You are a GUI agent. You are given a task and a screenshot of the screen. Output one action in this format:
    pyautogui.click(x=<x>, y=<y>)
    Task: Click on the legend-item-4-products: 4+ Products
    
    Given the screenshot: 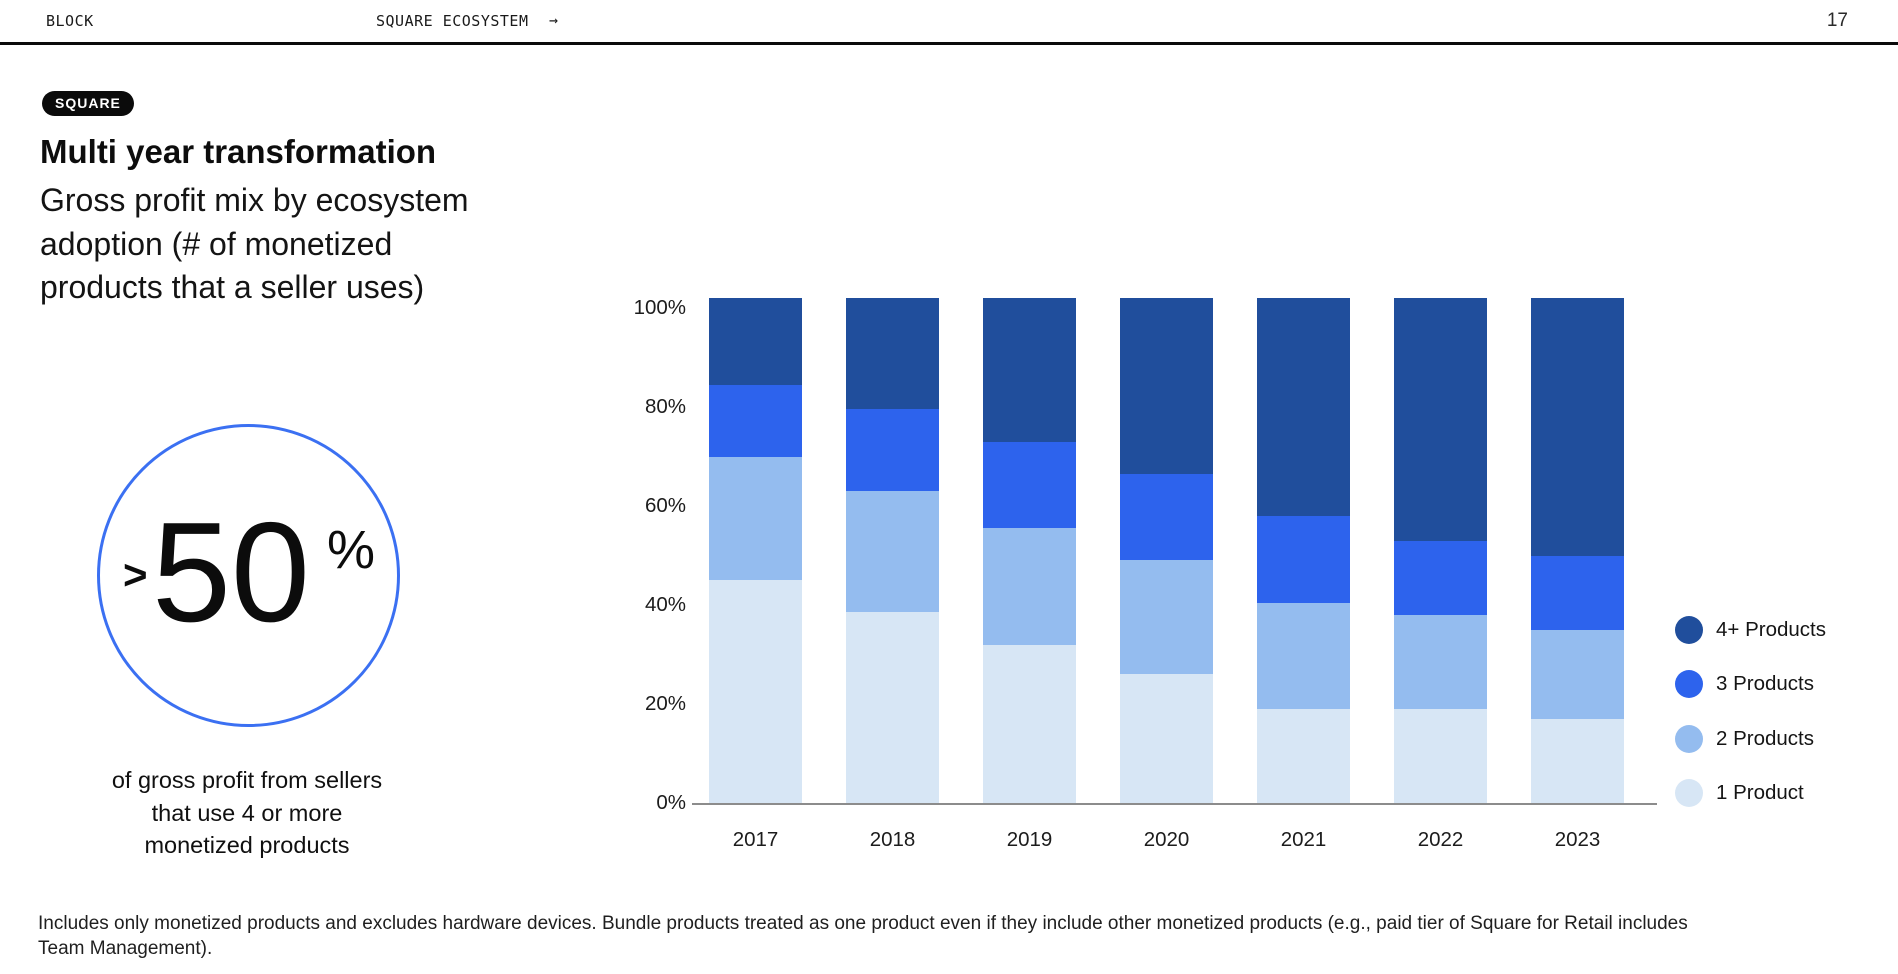 What is the action you would take?
    pyautogui.click(x=1750, y=629)
    